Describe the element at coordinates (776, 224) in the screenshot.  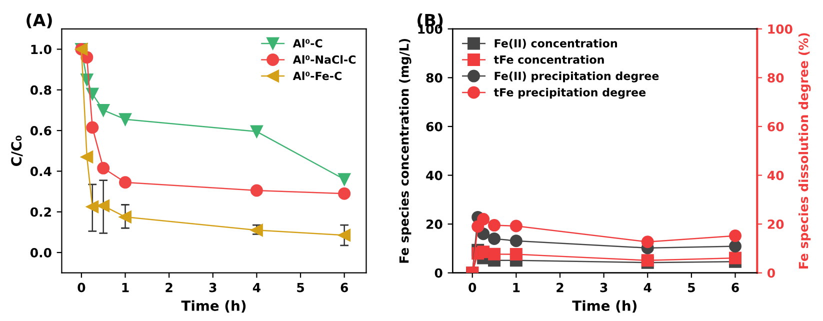
I see `y2-tick-label: 20` at that location.